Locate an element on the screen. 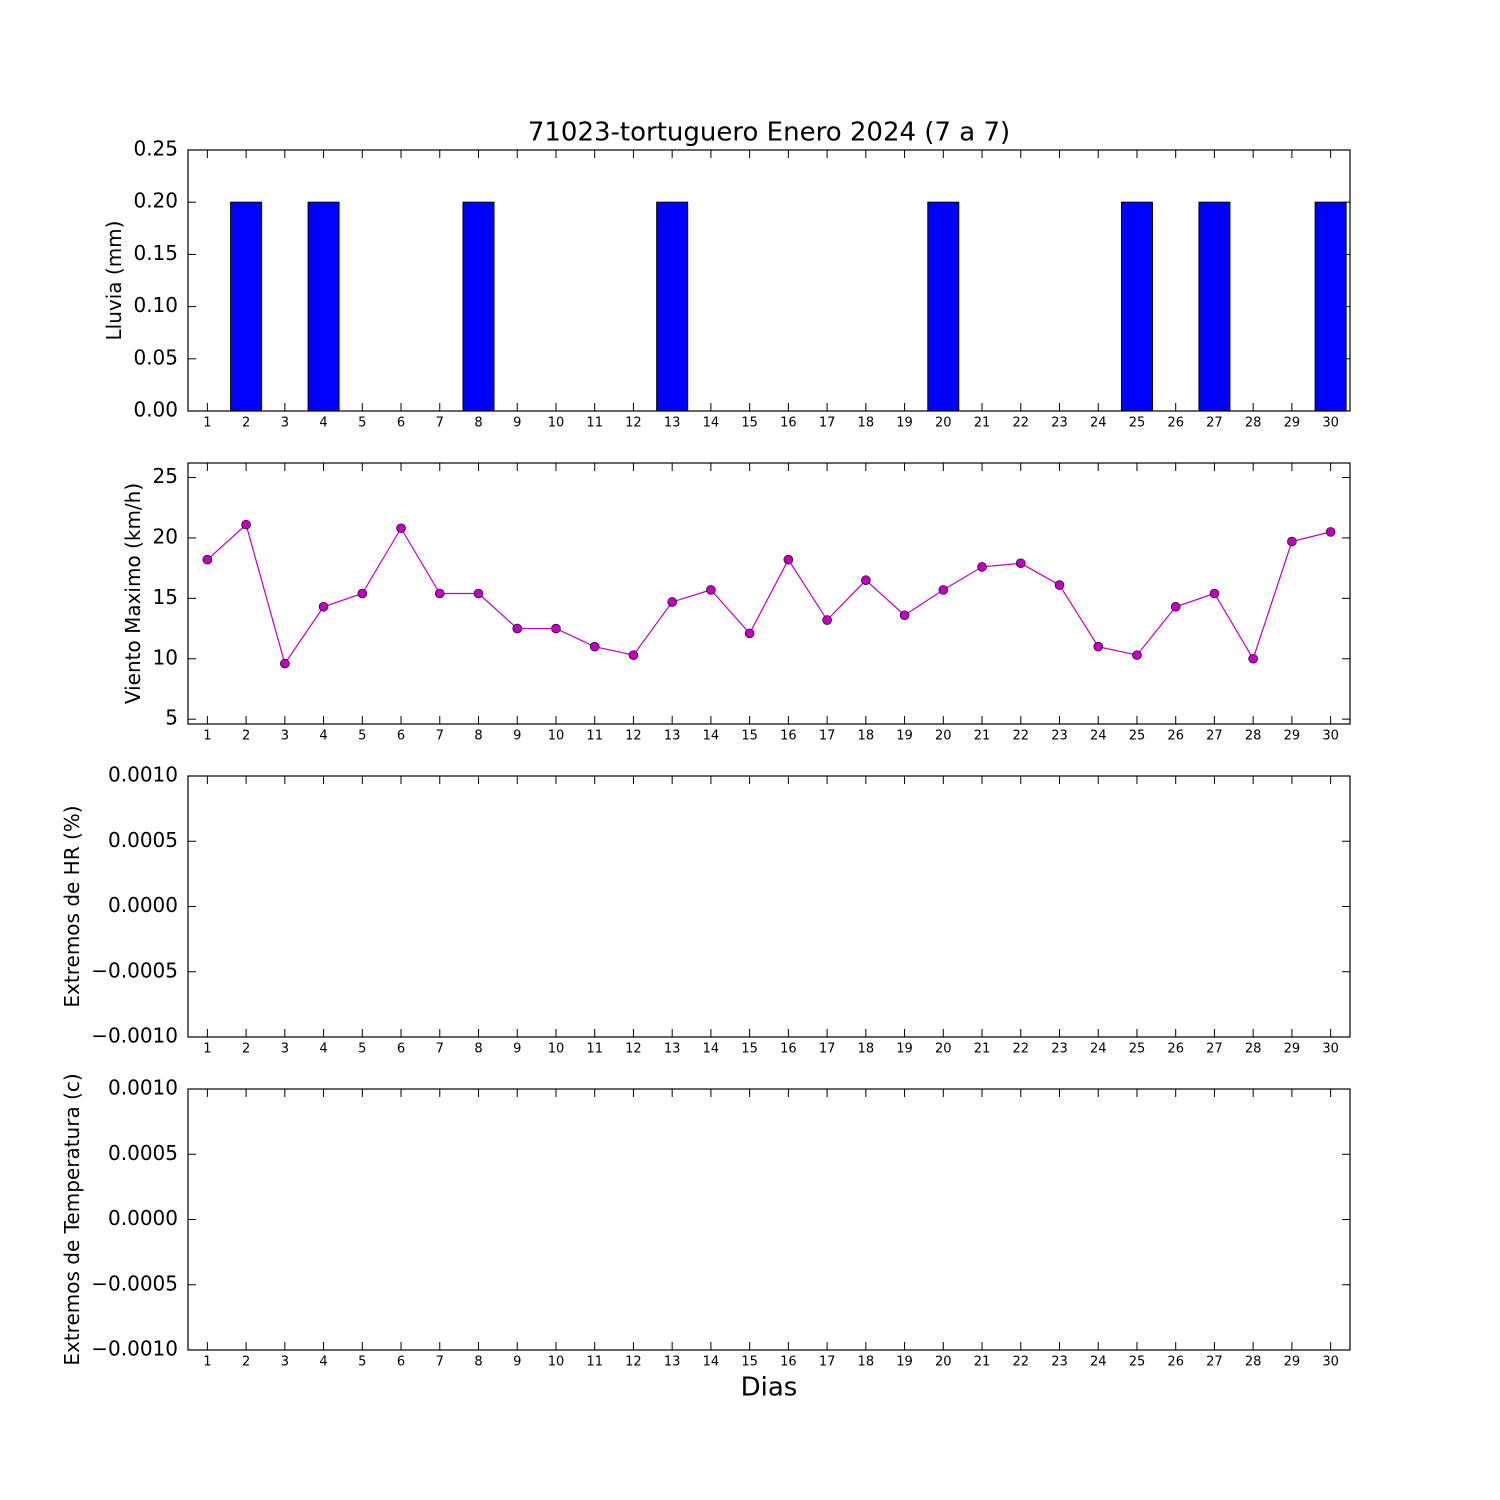  x-axis-label: Dias is located at coordinates (769, 1388).